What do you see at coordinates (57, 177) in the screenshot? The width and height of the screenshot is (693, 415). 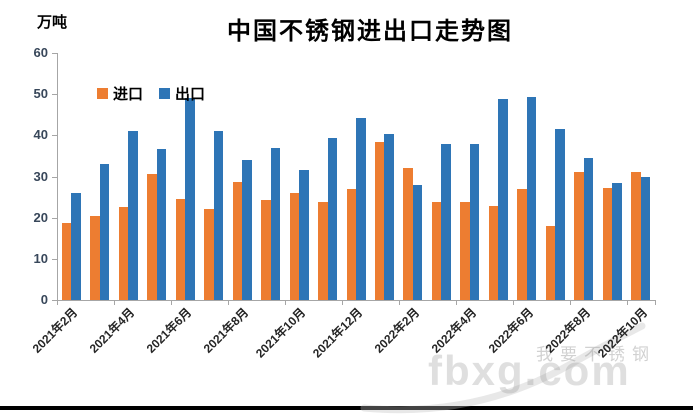 I see `y-axis-line` at bounding box center [57, 177].